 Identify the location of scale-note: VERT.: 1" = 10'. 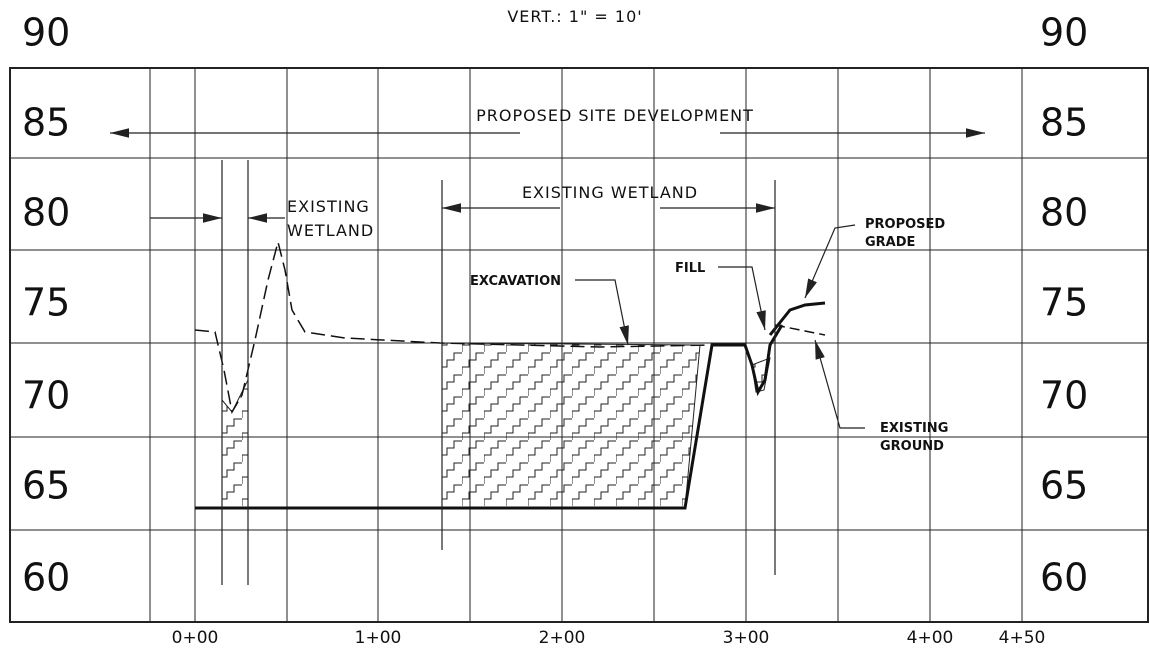
(574, 16).